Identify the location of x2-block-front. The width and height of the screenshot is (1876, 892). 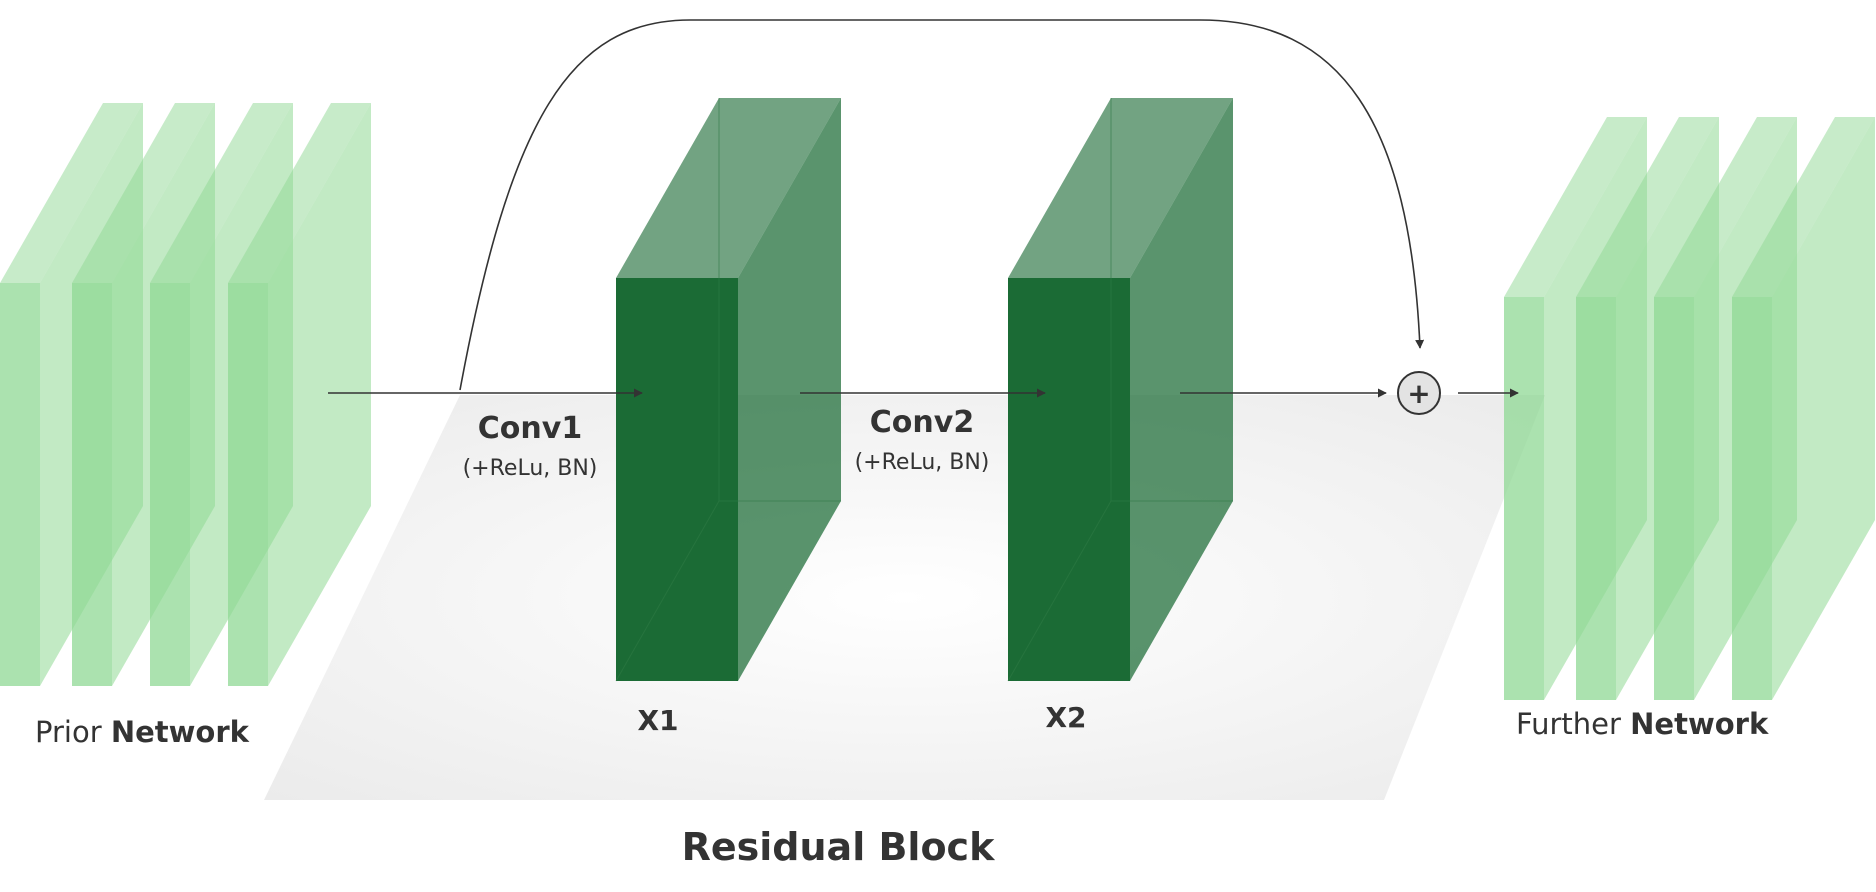
(1069, 479).